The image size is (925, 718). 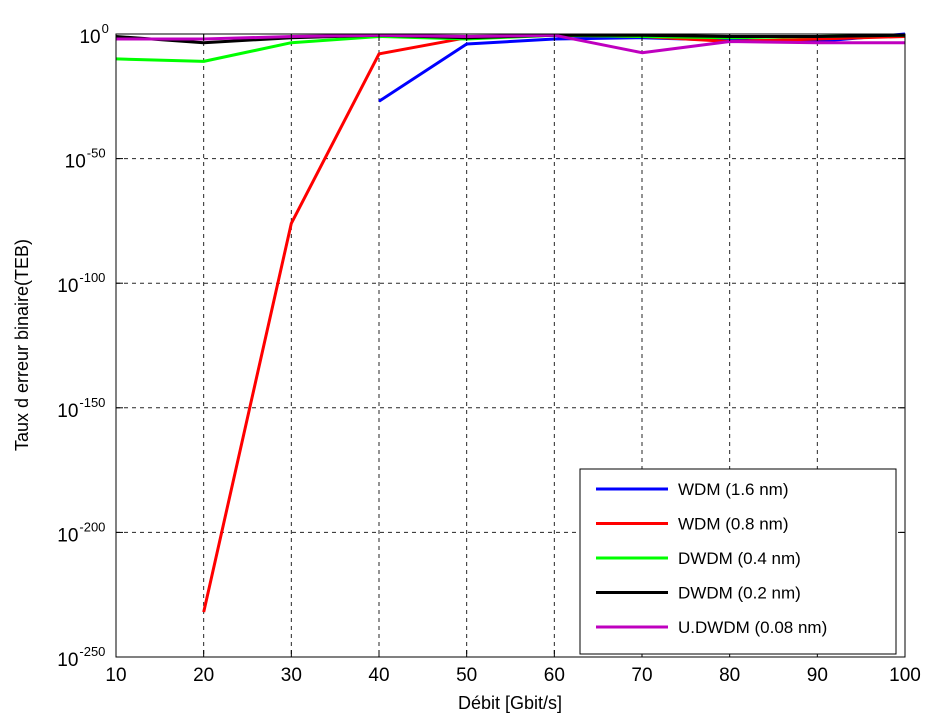 I want to click on x-tick-label: 90, so click(x=817, y=675).